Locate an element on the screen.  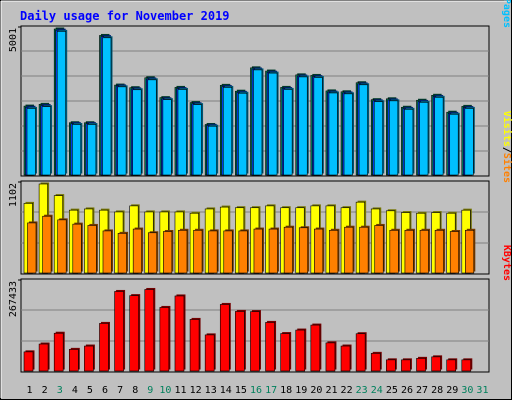
day-label-6: 6 is located at coordinates (105, 390).